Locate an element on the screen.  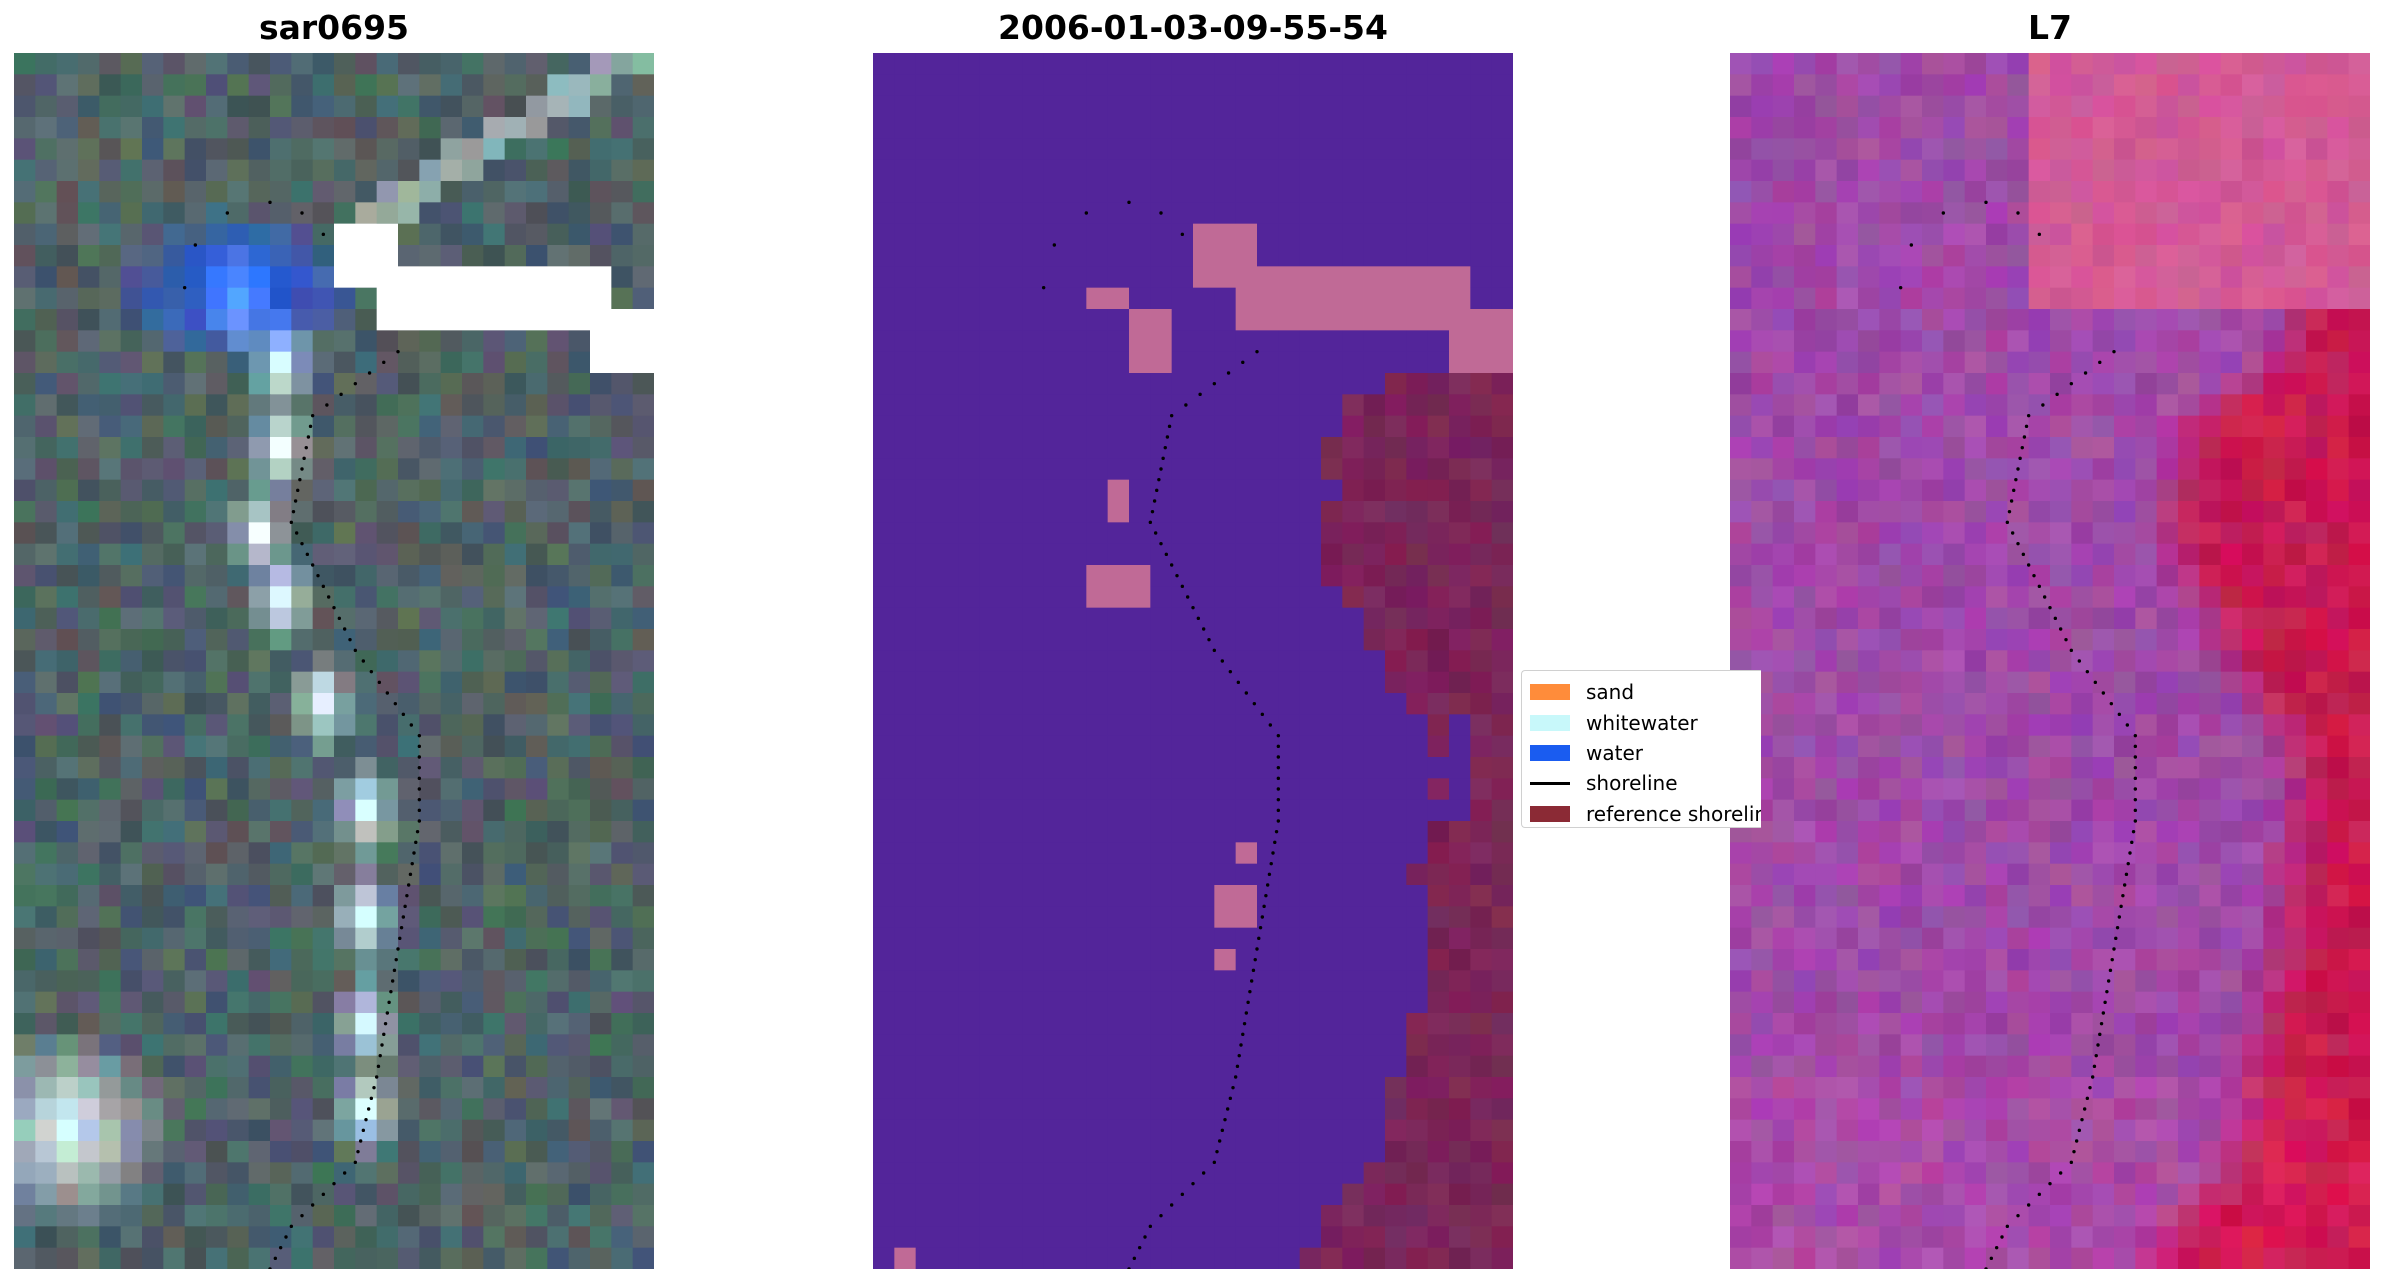
legend-label-water: water is located at coordinates (1614, 752).